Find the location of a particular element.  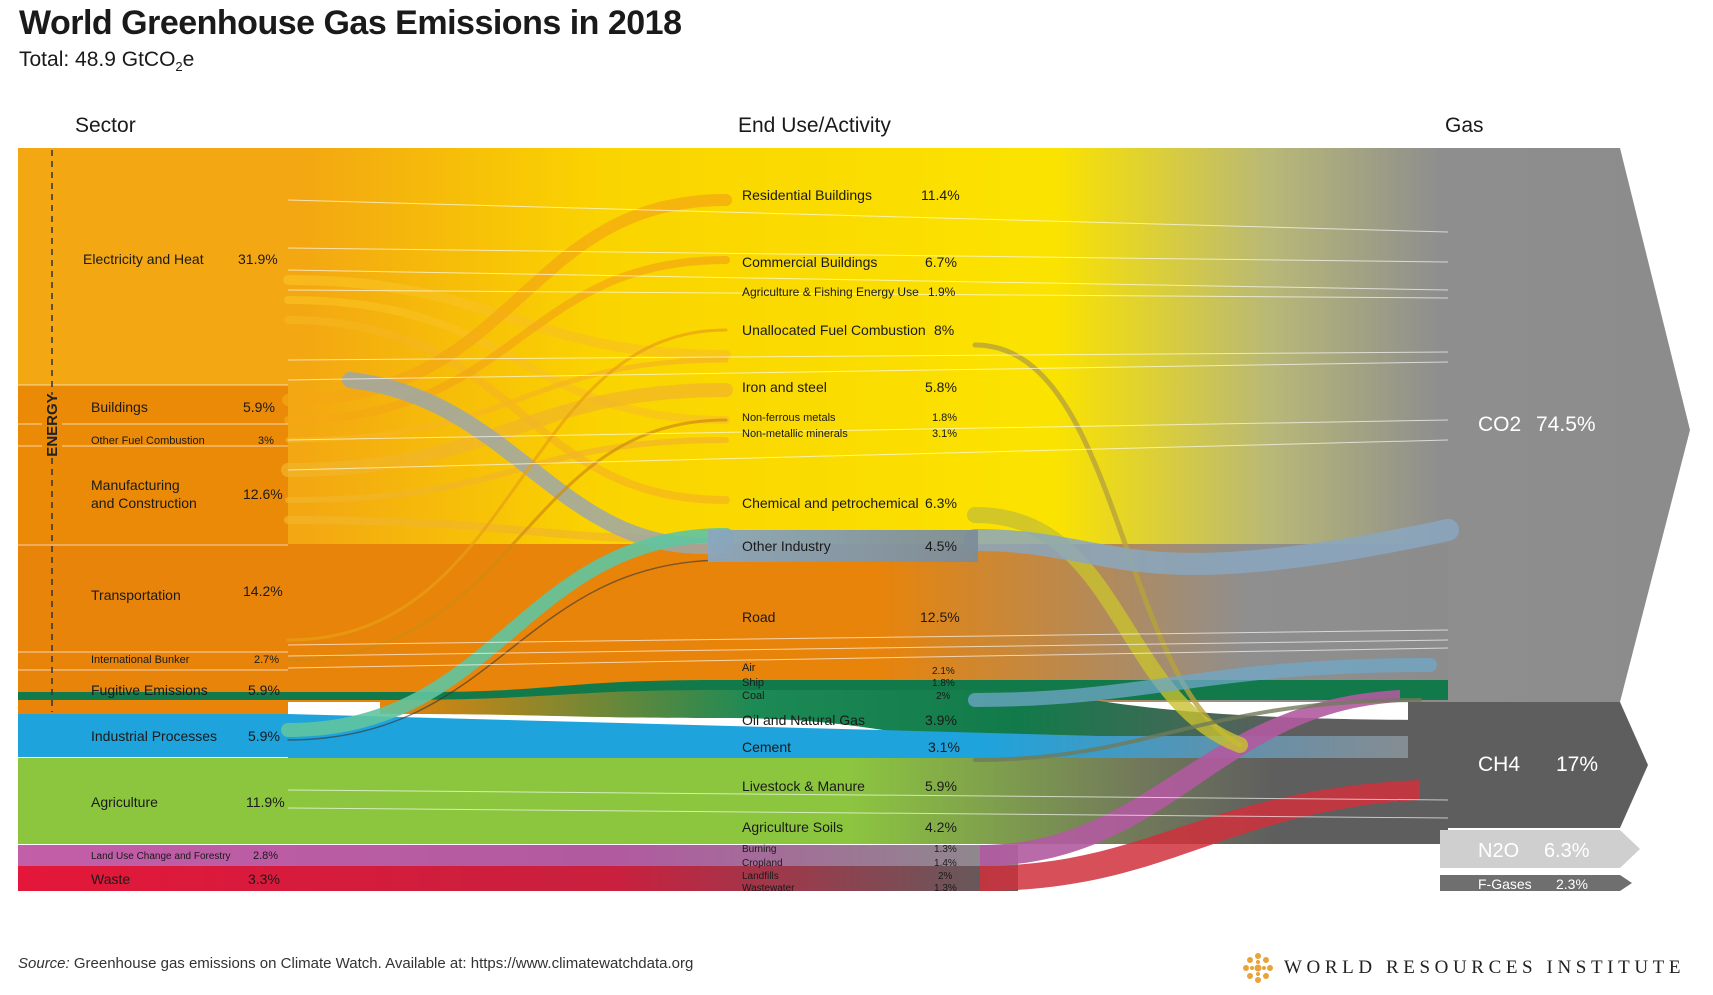

sector-value: 3.3% is located at coordinates (264, 879).